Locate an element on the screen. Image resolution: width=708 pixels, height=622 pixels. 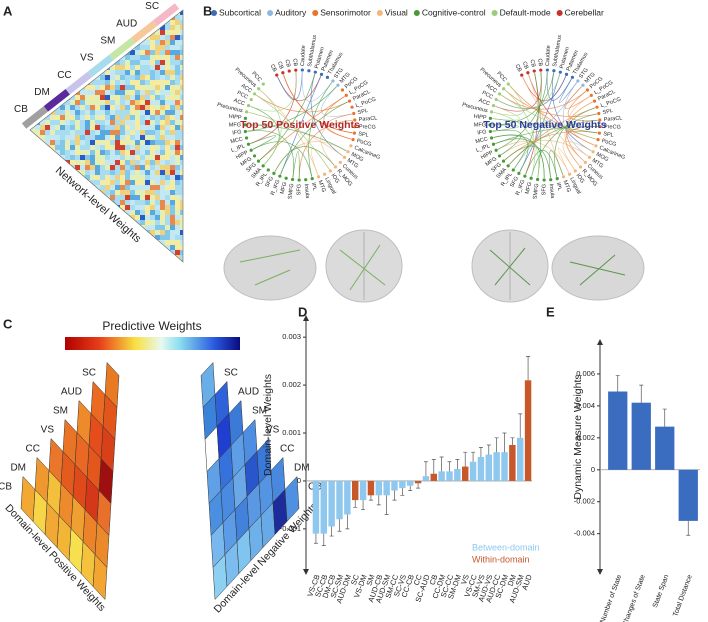
error-bar is located at coordinates (410, 488).